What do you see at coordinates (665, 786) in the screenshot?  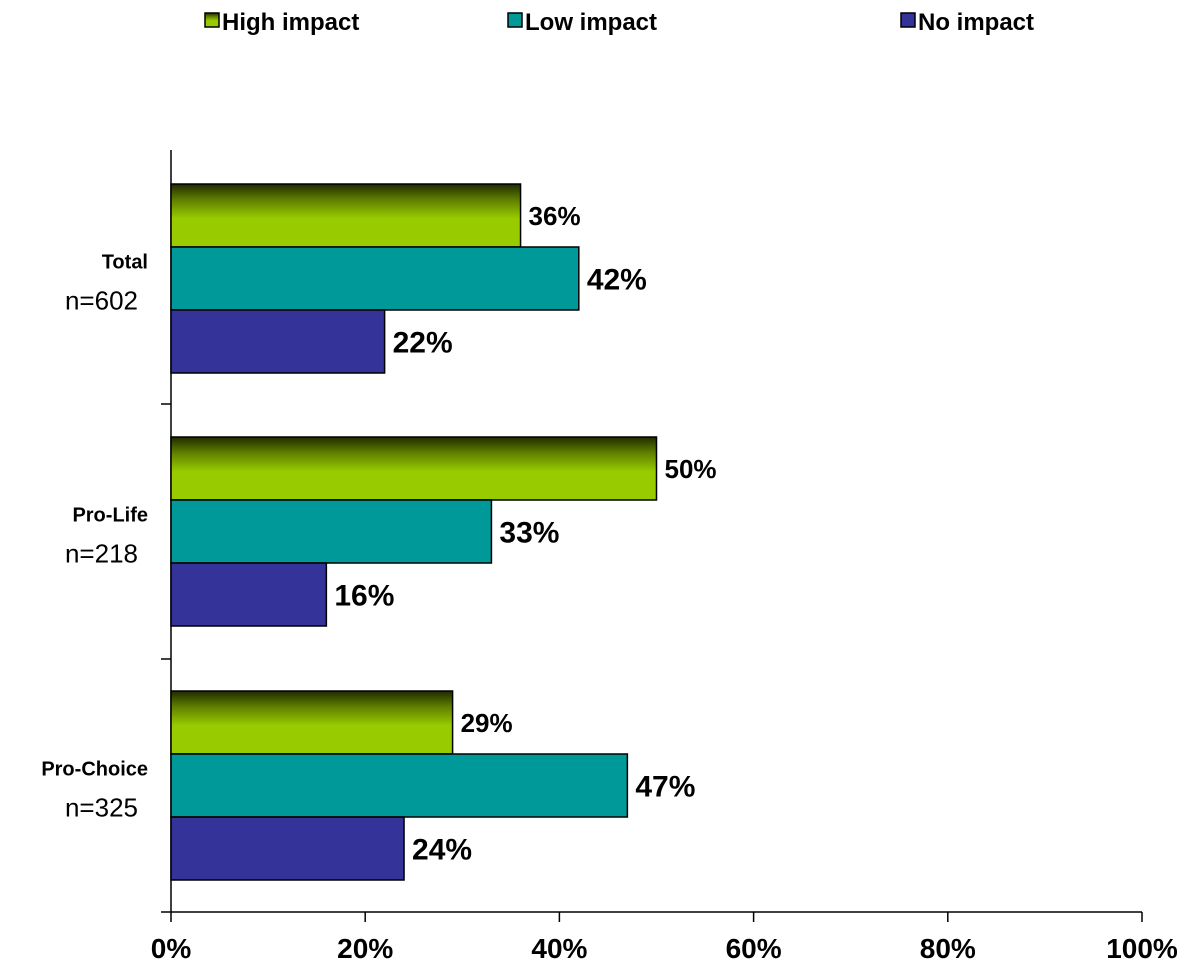 I see `data-label: 47%` at bounding box center [665, 786].